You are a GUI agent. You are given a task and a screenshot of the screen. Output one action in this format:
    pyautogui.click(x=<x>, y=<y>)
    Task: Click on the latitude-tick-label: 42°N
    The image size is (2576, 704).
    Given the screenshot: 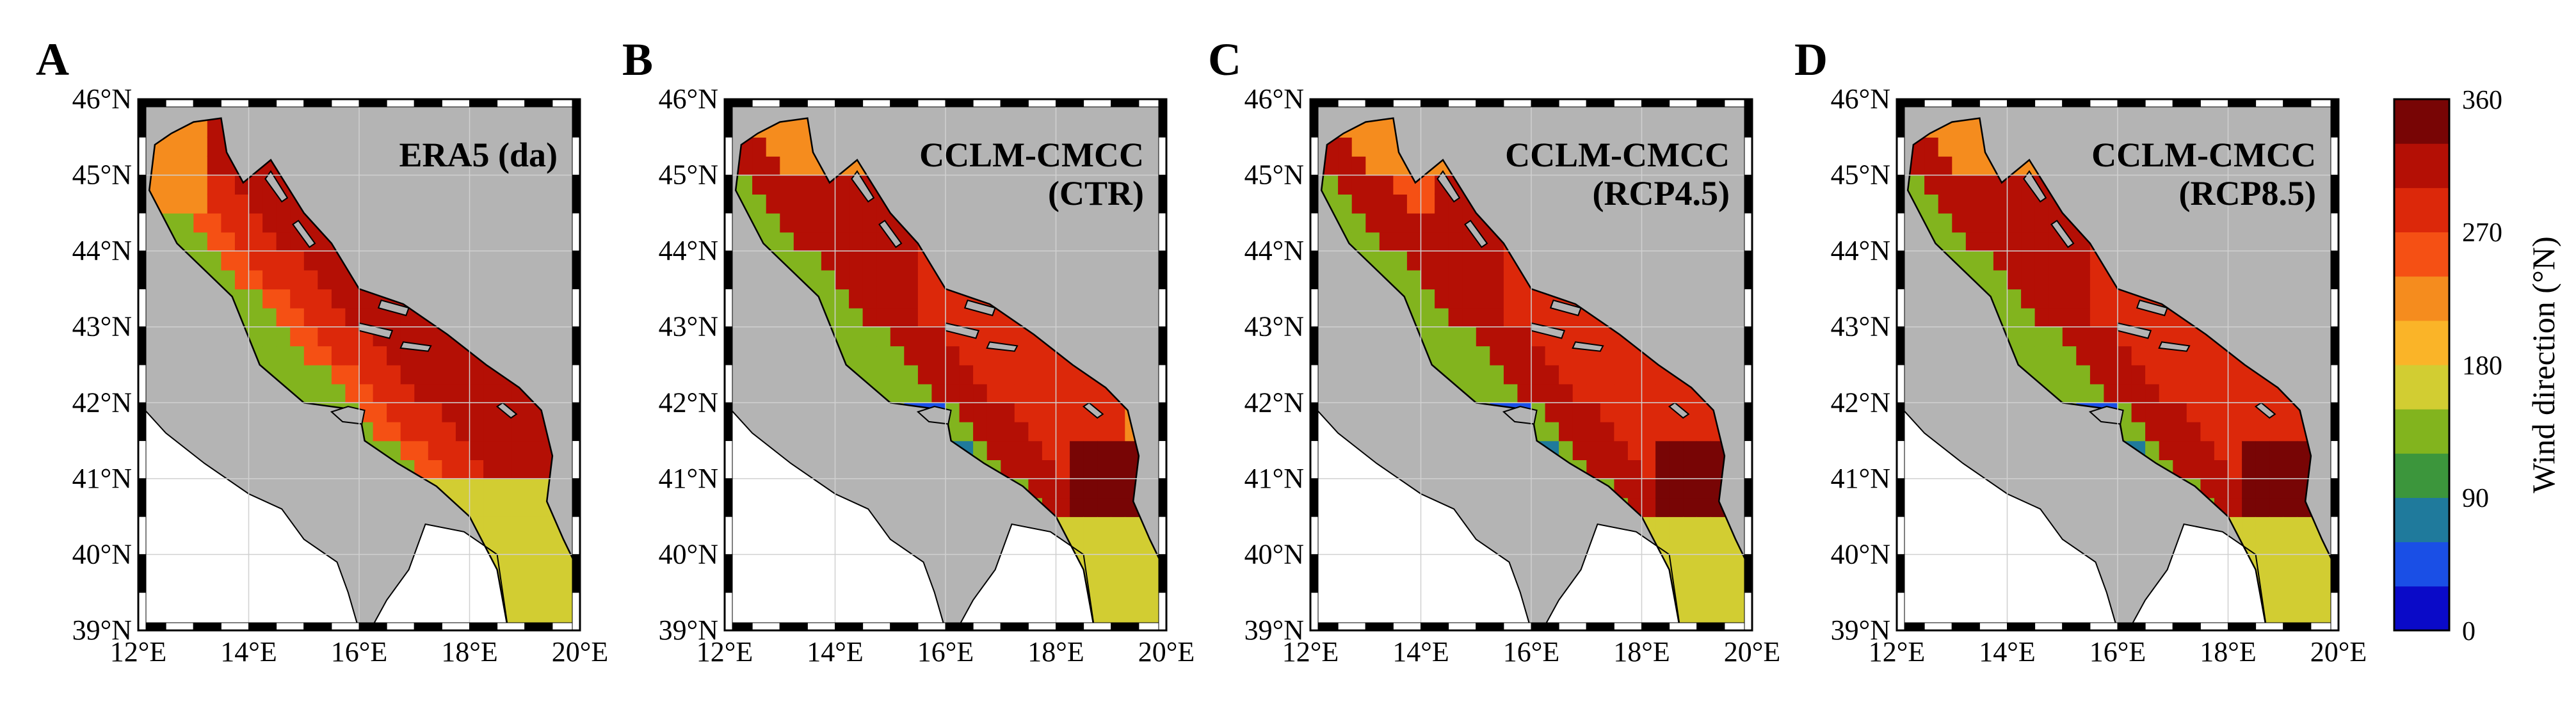 What is the action you would take?
    pyautogui.click(x=102, y=402)
    